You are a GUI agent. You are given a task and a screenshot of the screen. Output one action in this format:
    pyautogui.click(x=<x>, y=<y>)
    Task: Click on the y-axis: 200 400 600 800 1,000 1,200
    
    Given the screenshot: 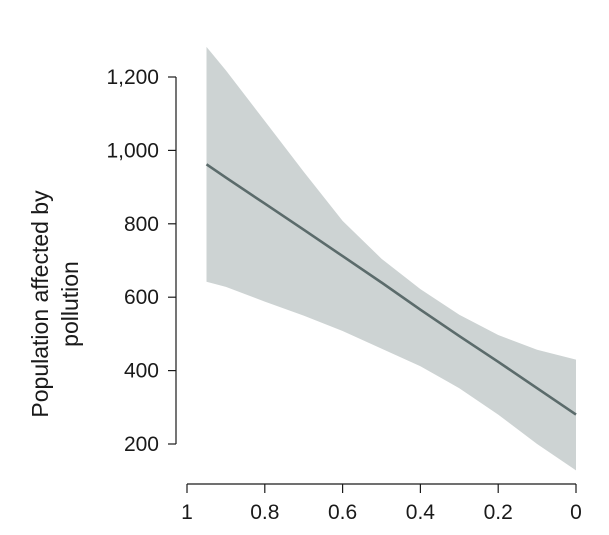 What is the action you would take?
    pyautogui.click(x=141, y=261)
    